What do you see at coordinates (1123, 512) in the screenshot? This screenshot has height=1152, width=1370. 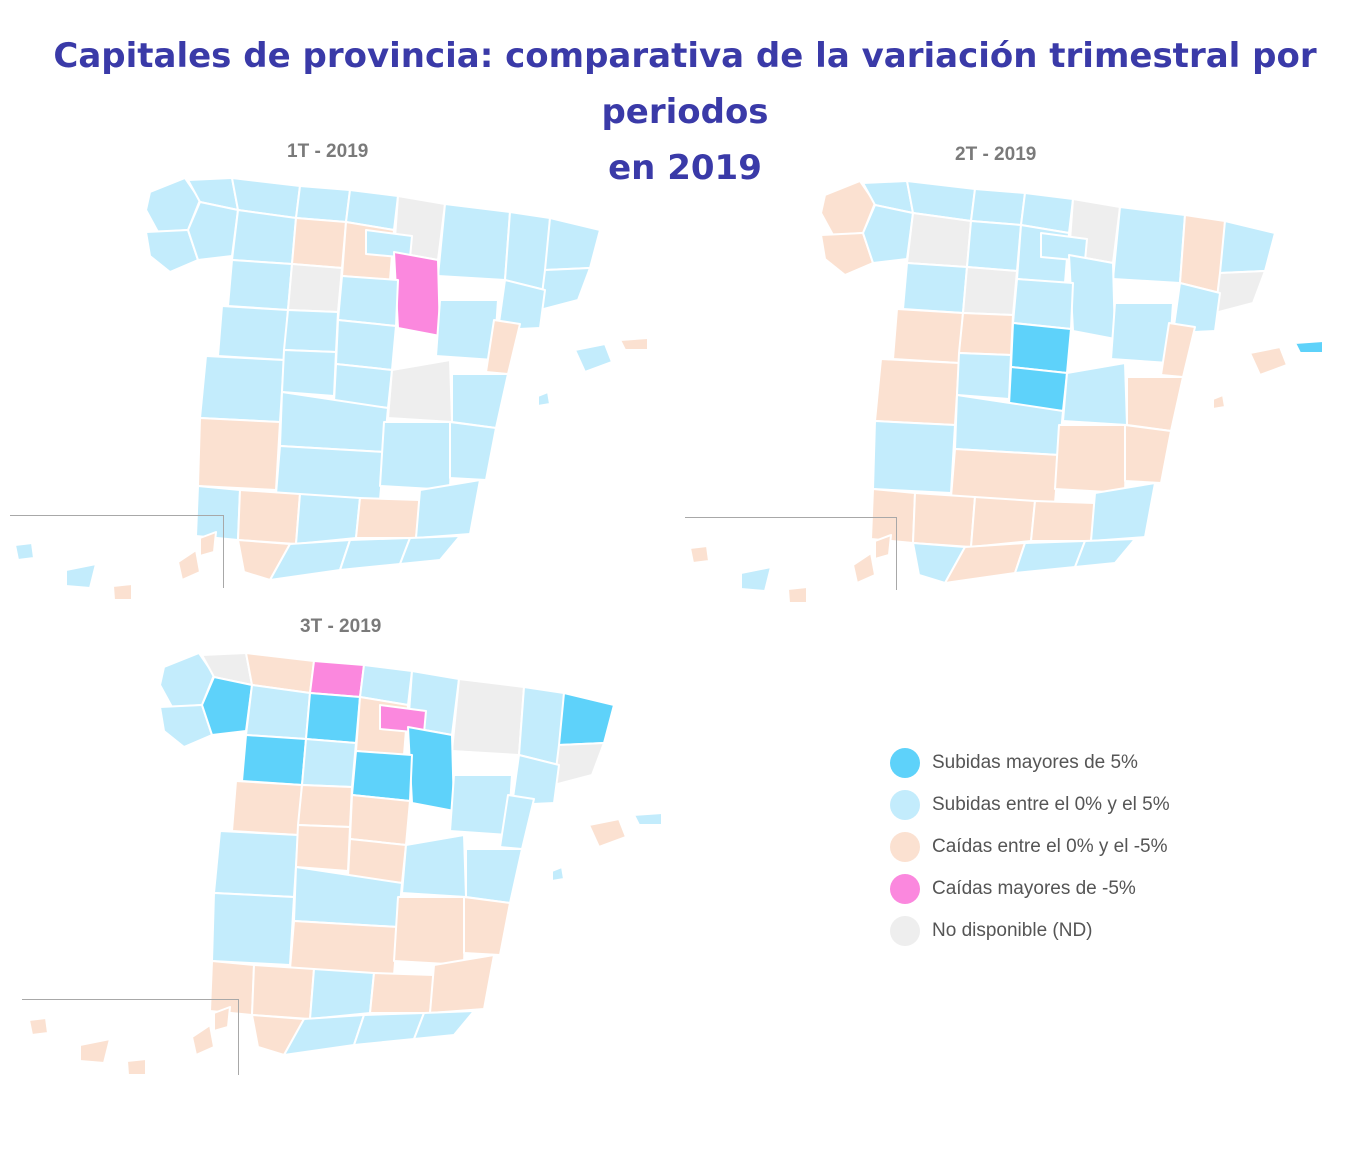 I see `province-murcia` at bounding box center [1123, 512].